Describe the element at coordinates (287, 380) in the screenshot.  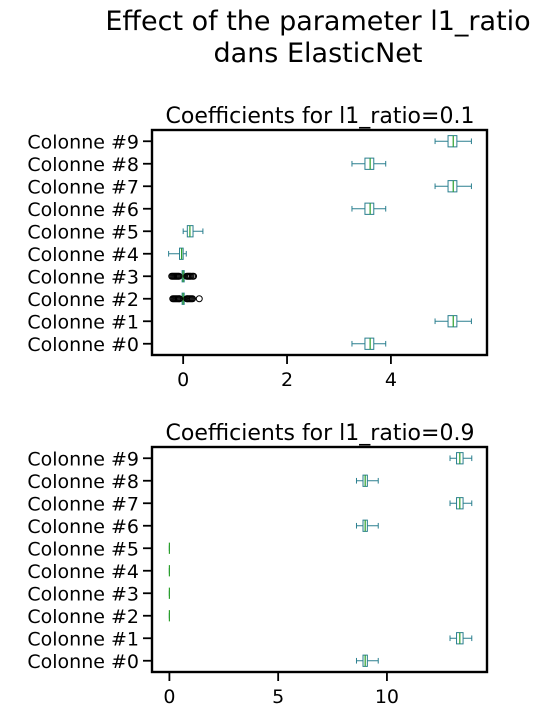
I see `x-tick-label: 2` at that location.